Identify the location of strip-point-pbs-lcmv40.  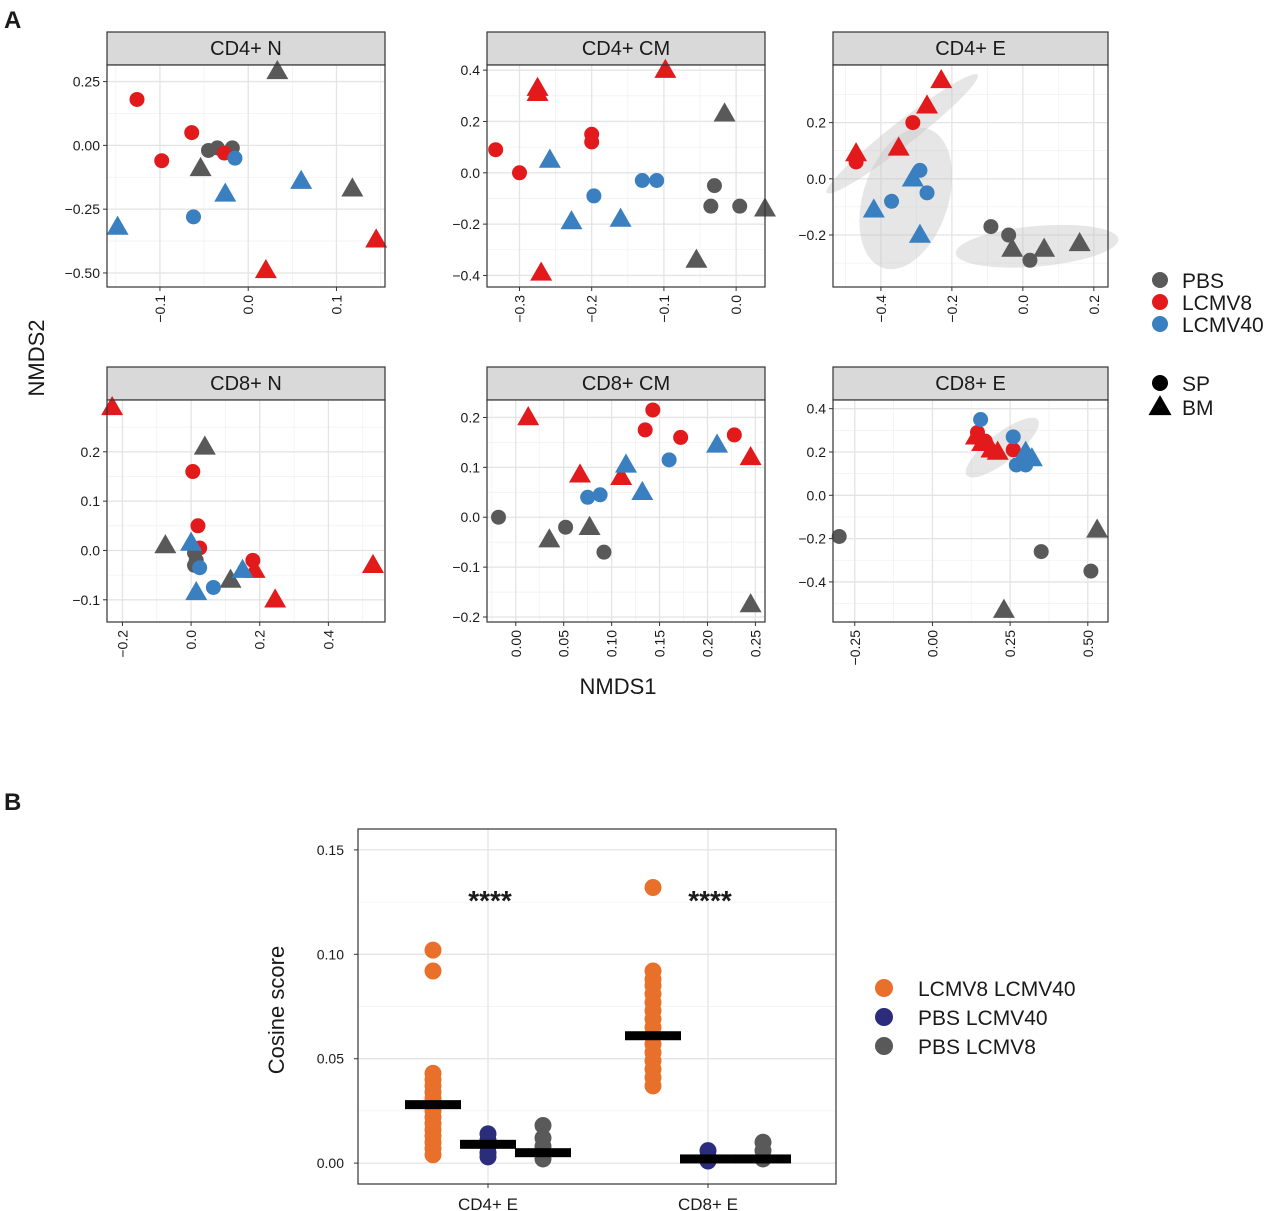
(488, 1157).